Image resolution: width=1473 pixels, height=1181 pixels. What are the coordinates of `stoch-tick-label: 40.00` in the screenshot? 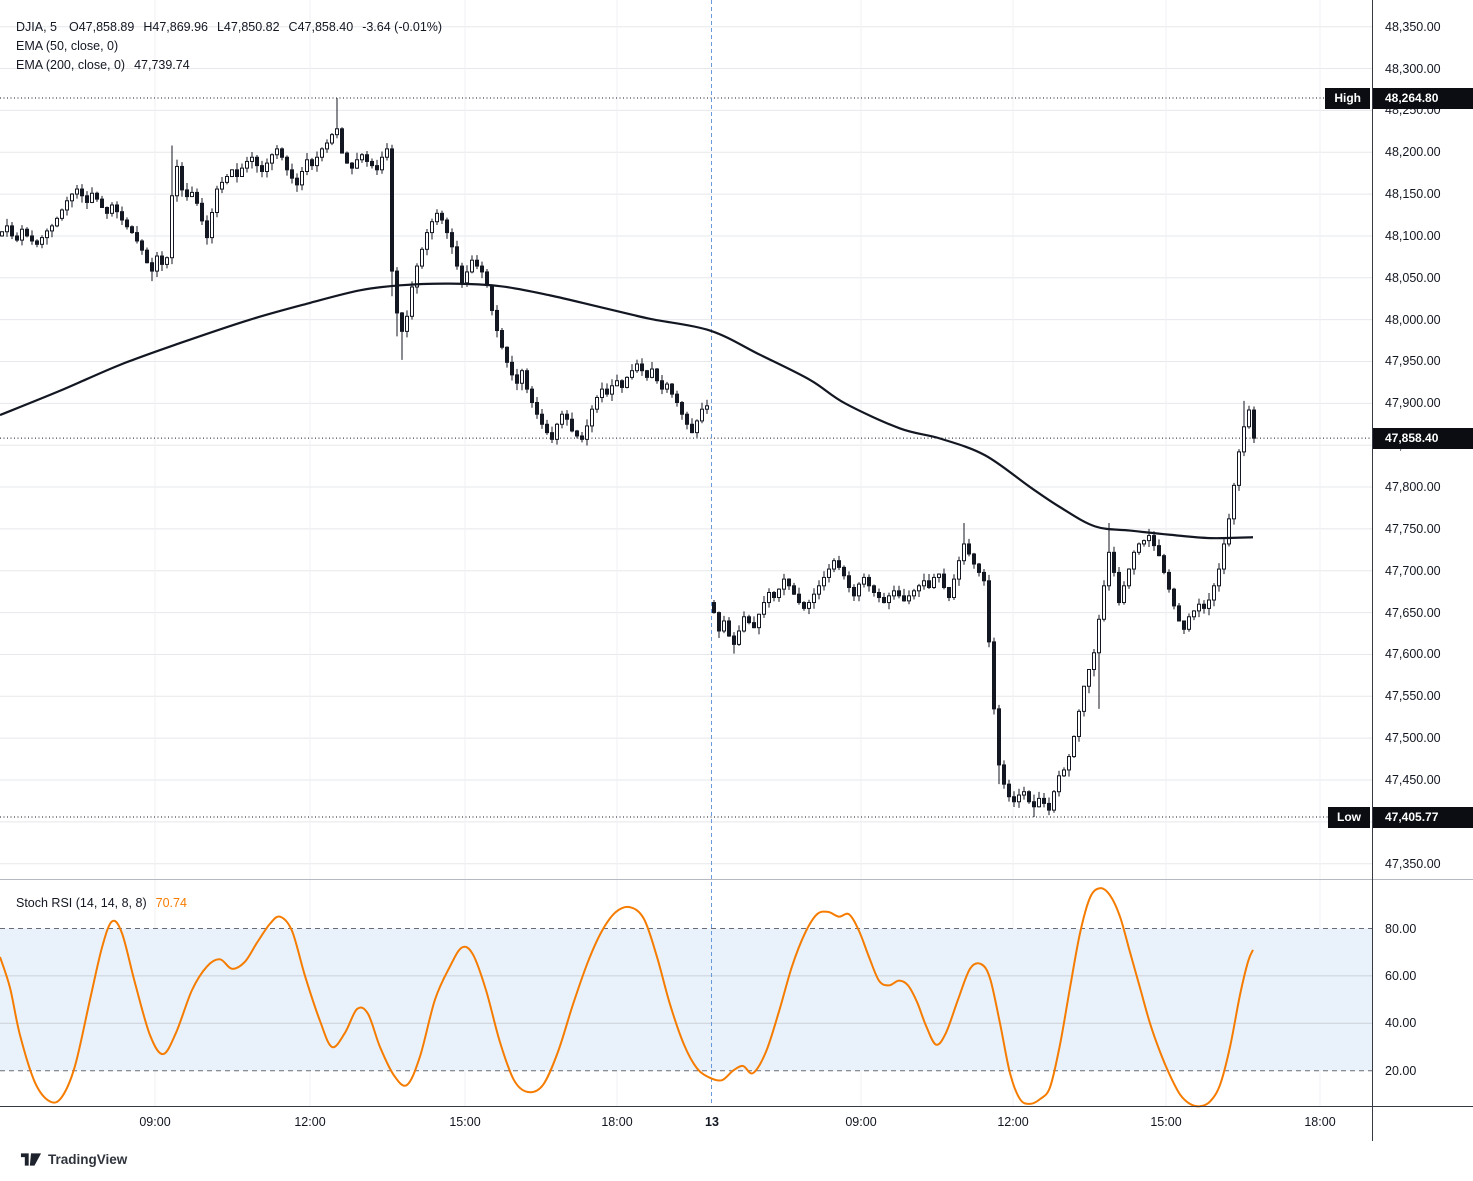 It's located at (1401, 1023).